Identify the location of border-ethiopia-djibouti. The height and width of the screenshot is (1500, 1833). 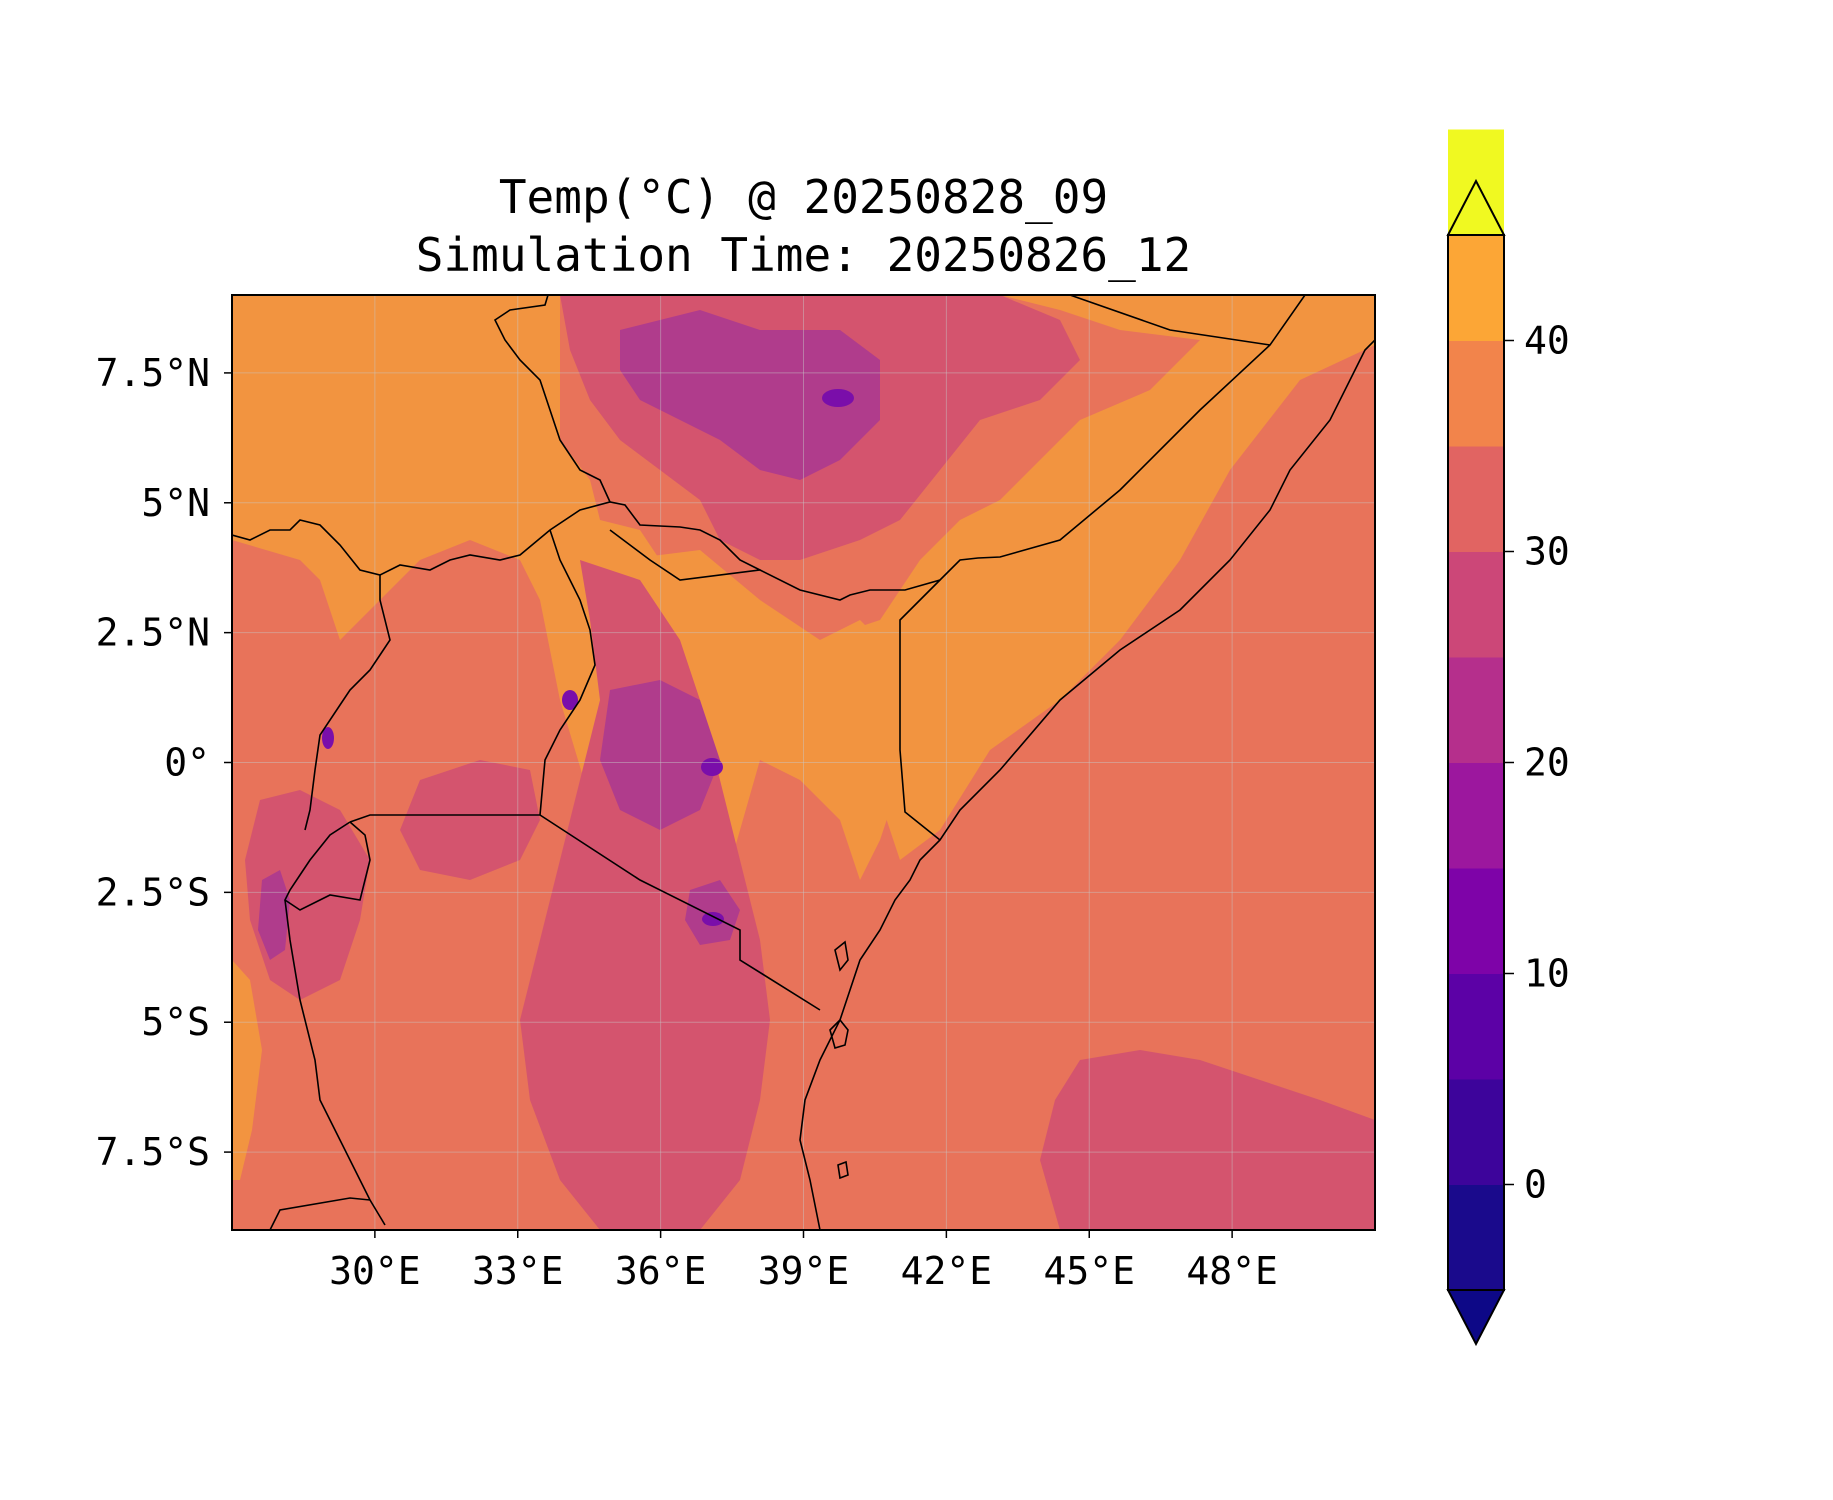
(1170, 320).